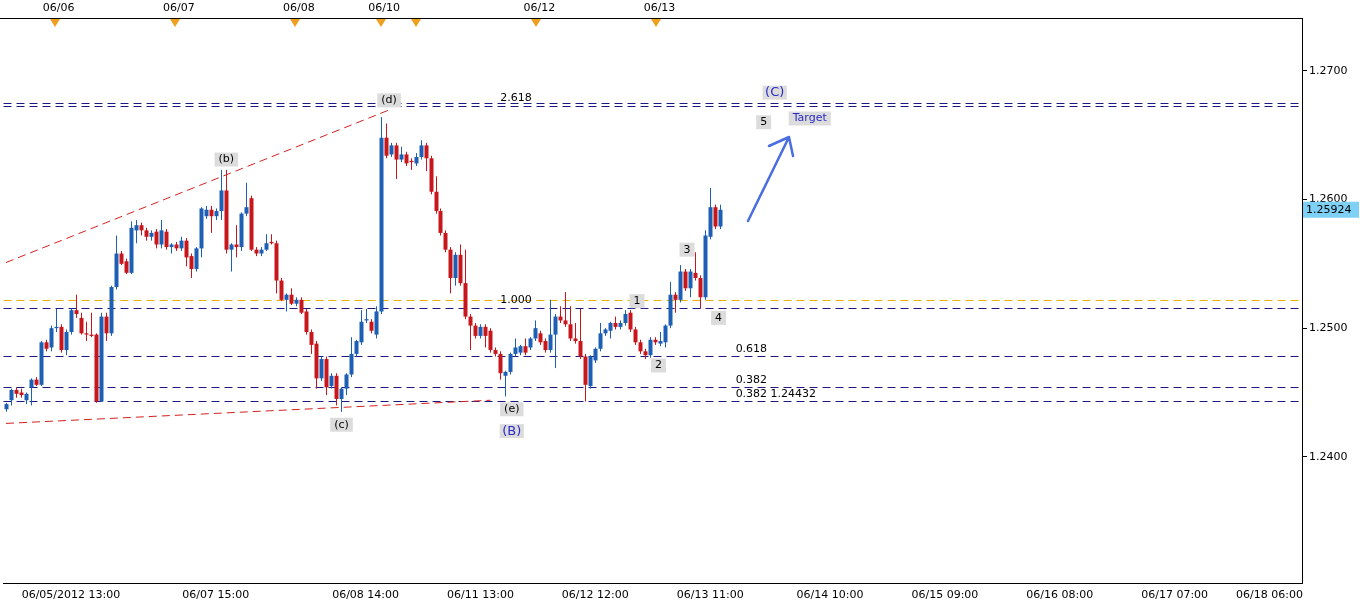 The image size is (1360, 608). I want to click on annotation: Target, so click(809, 118).